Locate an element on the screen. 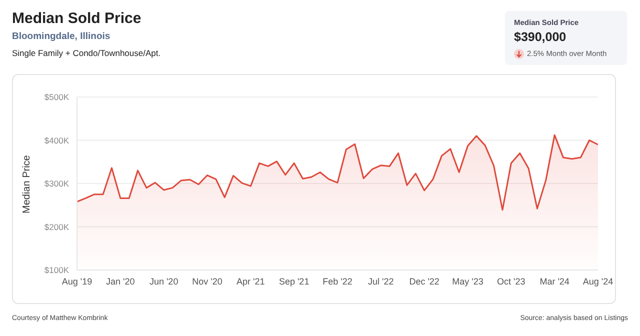 The image size is (640, 336). x-tick-label: Apr '21 is located at coordinates (250, 281).